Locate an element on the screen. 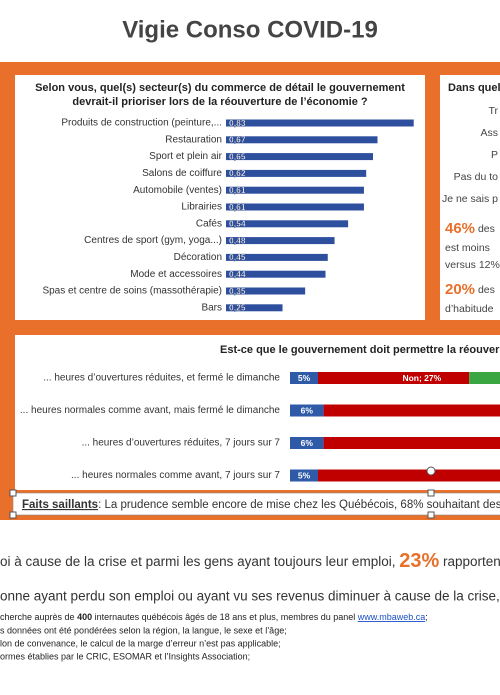 Image resolution: width=500 pixels, height=695 pixels. body-highlight: 23% is located at coordinates (419, 561).